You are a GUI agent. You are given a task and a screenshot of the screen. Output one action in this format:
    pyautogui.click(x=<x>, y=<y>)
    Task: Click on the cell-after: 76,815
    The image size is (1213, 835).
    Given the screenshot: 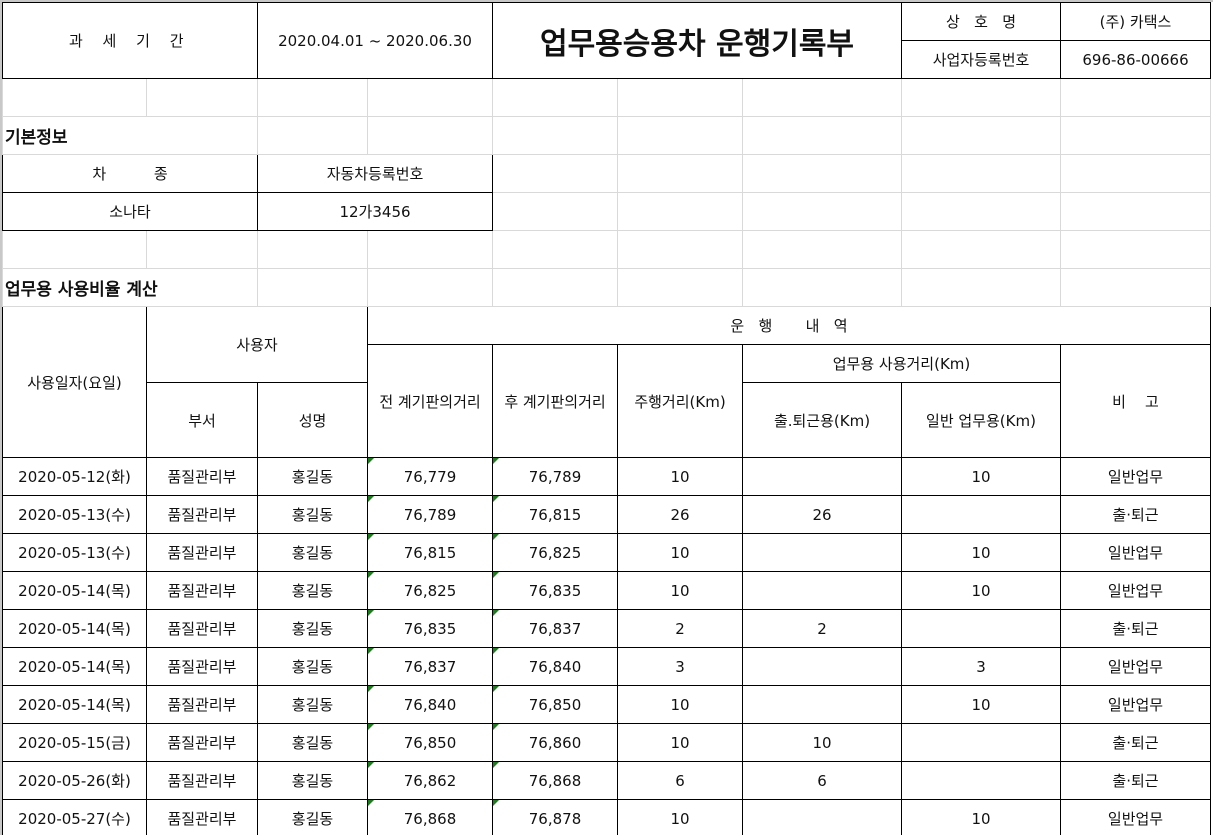 What is the action you would take?
    pyautogui.click(x=555, y=514)
    